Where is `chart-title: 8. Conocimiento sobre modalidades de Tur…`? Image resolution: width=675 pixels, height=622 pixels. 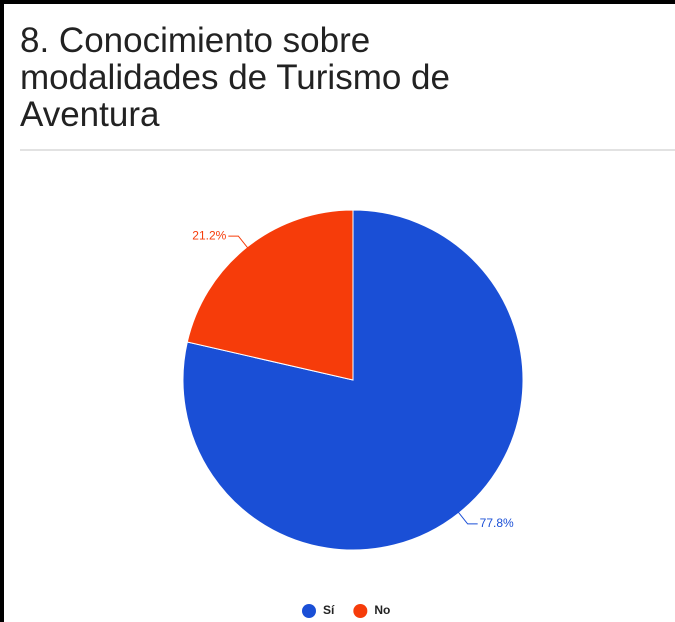 chart-title: 8. Conocimiento sobre modalidades de Tur… is located at coordinates (235, 77).